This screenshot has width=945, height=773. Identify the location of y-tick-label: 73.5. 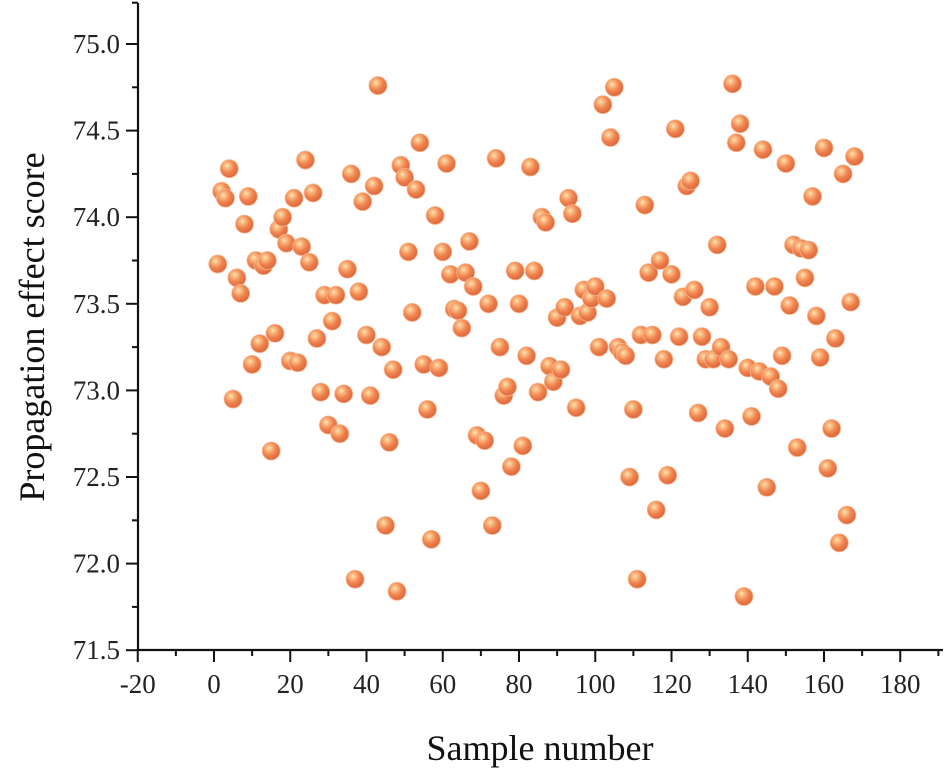
(96, 304).